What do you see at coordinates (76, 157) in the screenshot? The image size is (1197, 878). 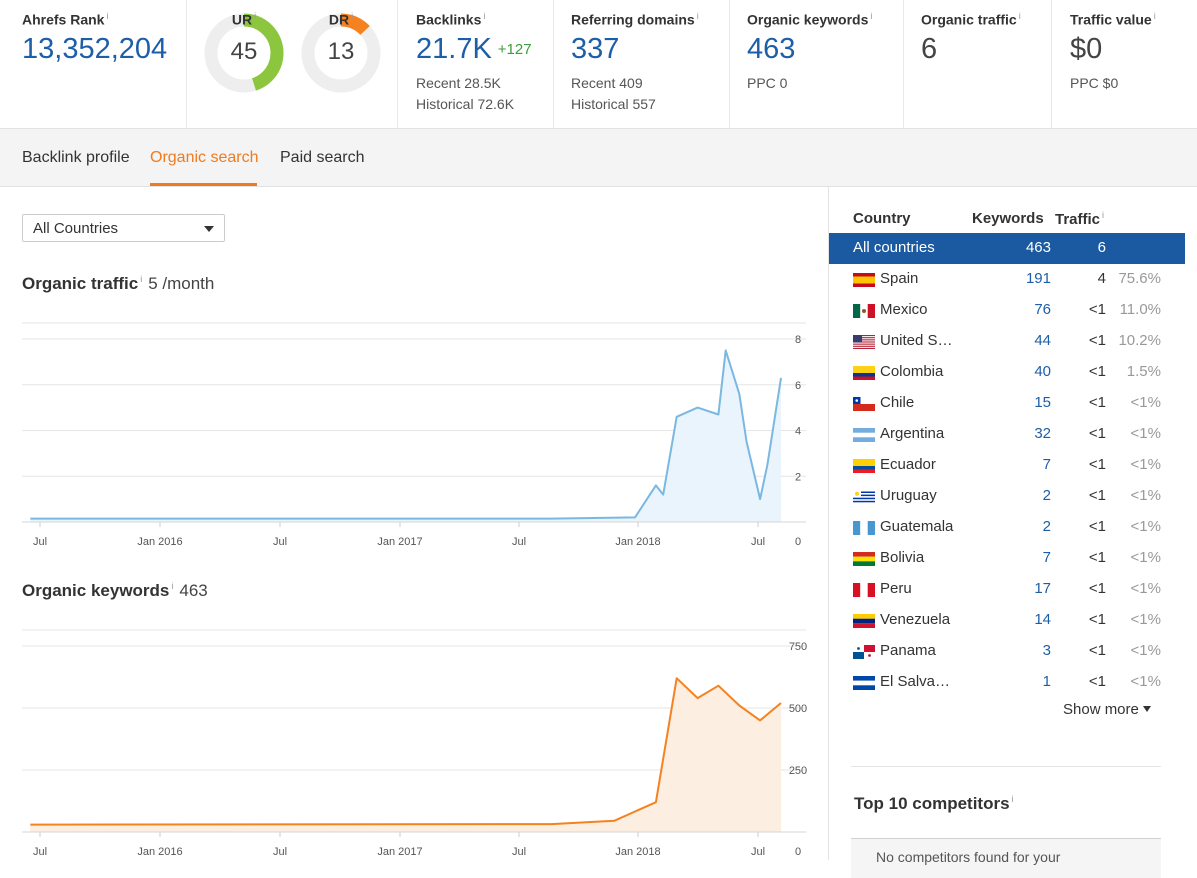 I see `tab-backlink-profile: Backlink profile` at bounding box center [76, 157].